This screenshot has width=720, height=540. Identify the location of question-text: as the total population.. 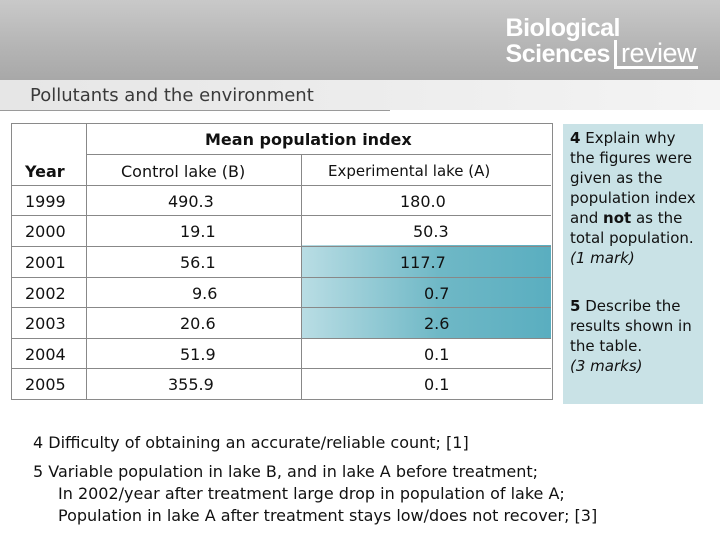
(632, 228).